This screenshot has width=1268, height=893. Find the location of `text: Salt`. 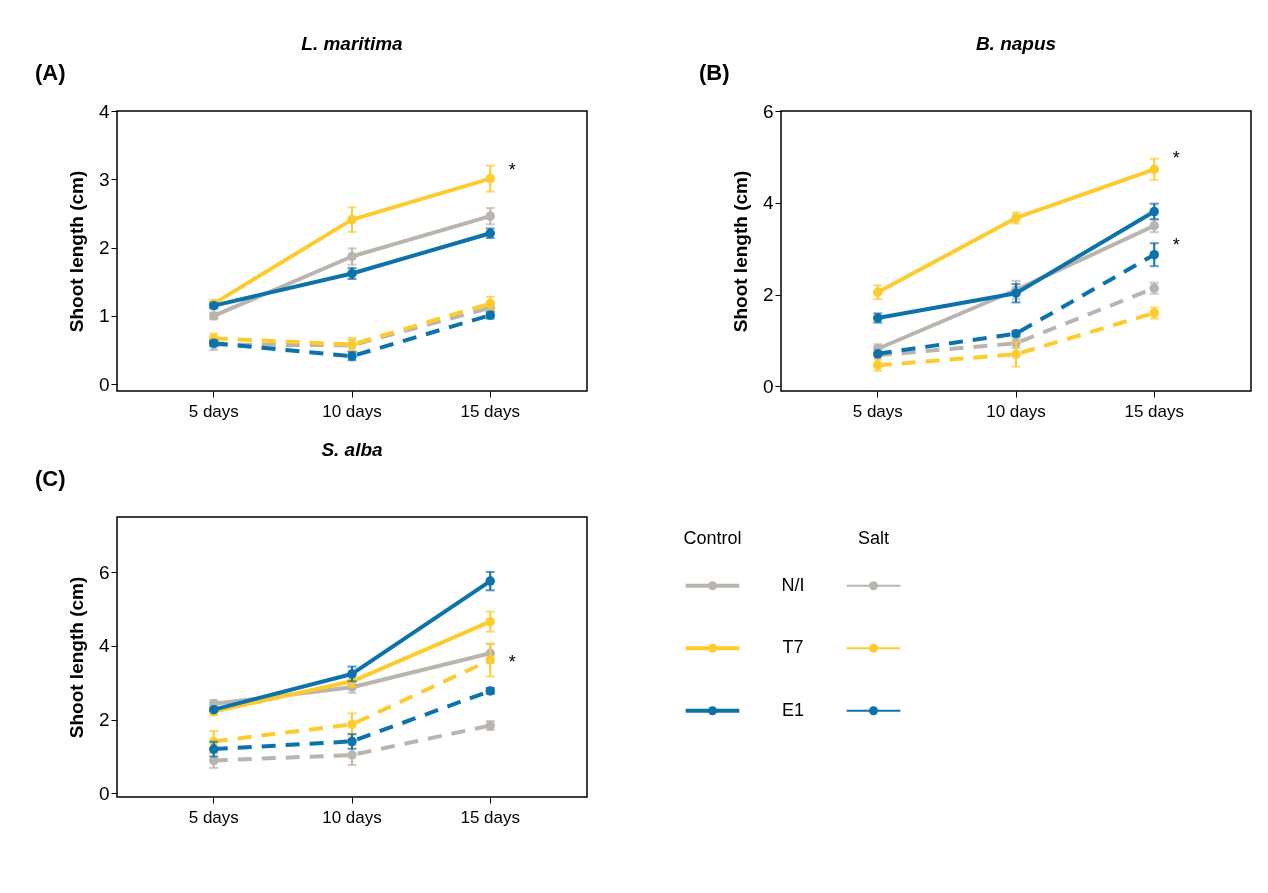

text: Salt is located at coordinates (873, 537).